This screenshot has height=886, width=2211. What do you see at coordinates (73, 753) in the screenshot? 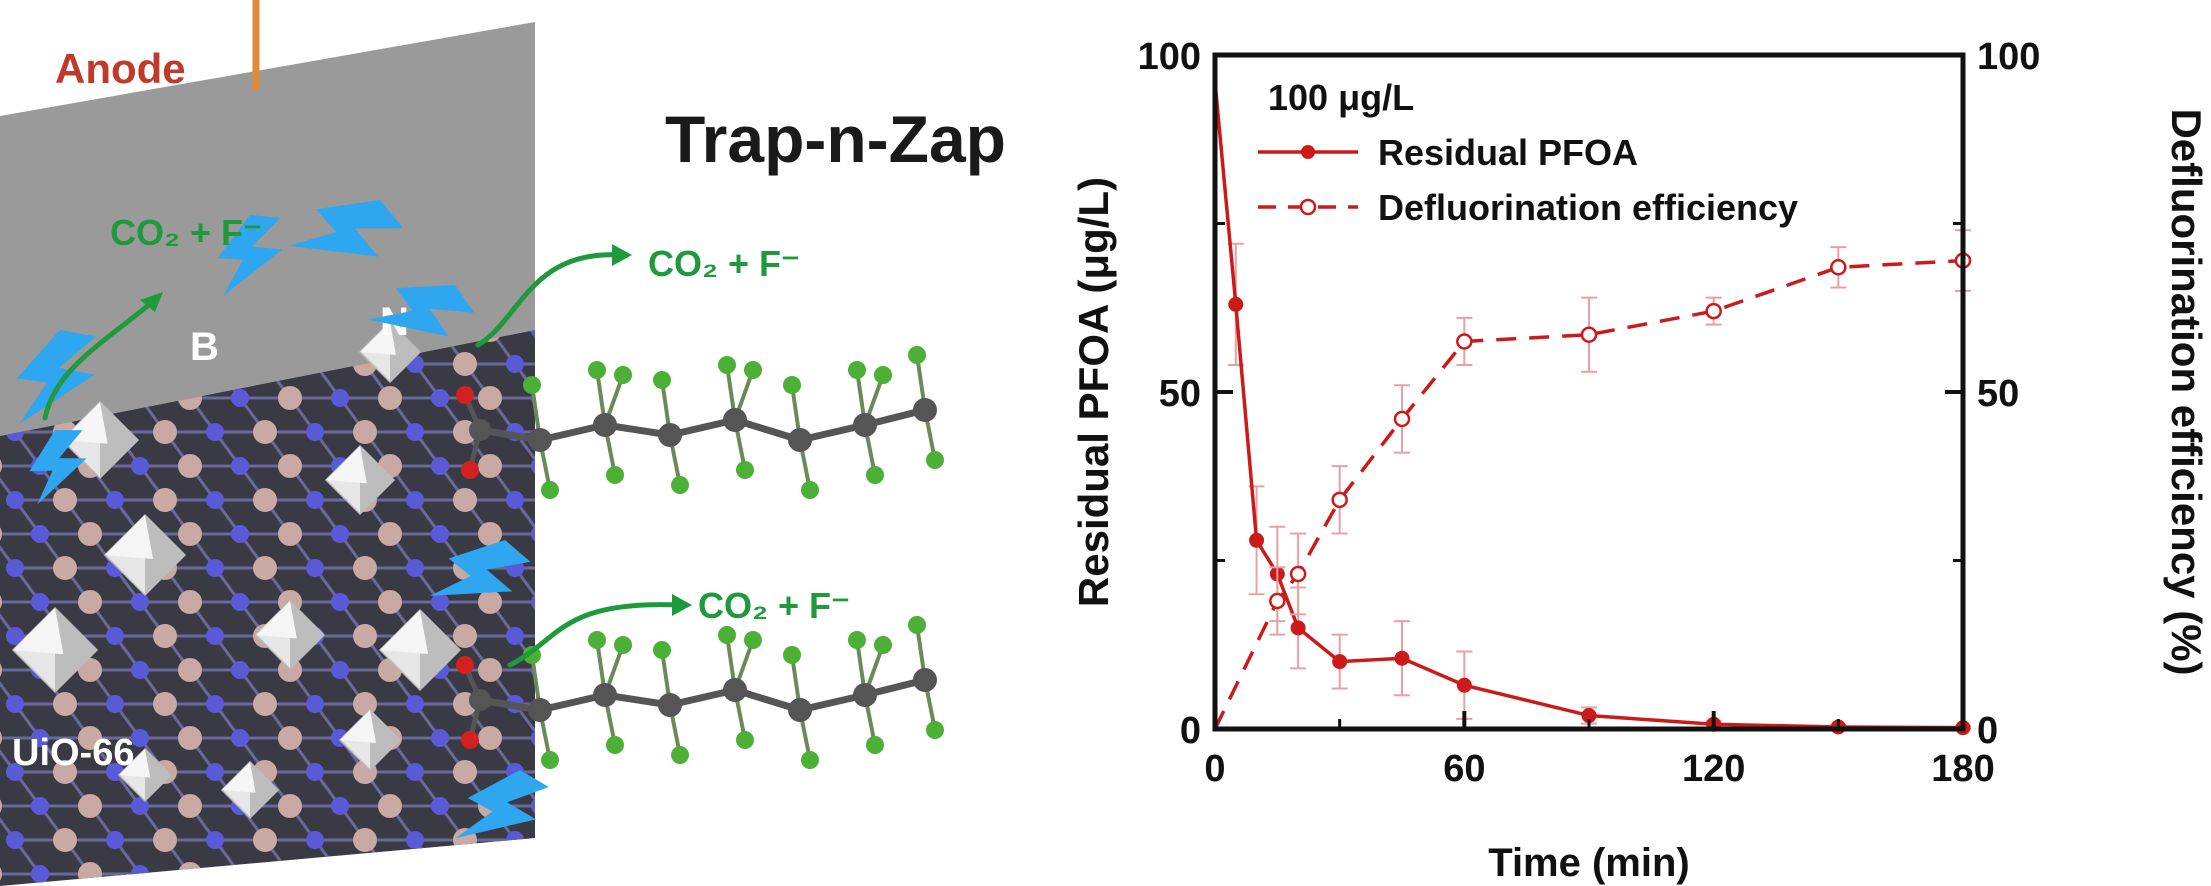
I see `mof-label: UiO-66` at bounding box center [73, 753].